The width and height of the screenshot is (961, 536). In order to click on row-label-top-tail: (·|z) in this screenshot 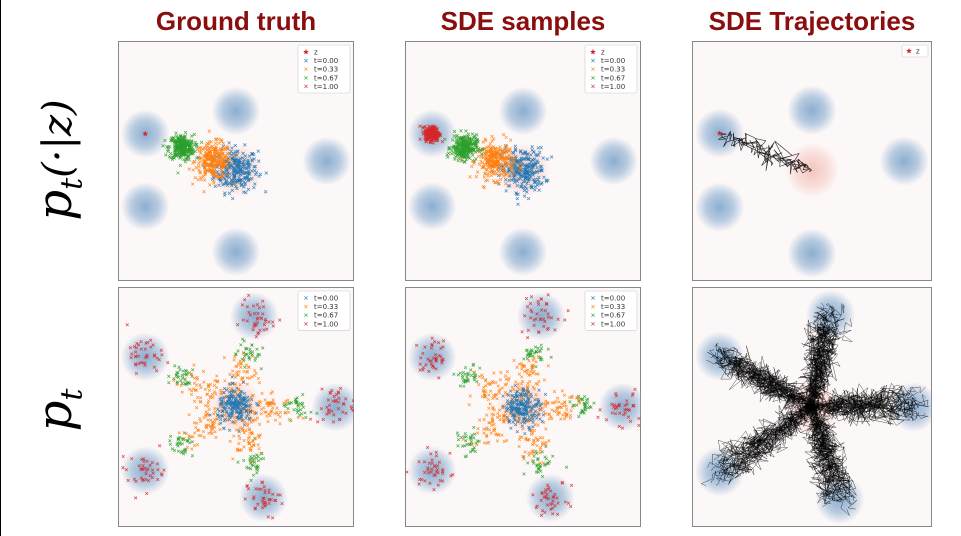, I will do `click(57, 138)`.